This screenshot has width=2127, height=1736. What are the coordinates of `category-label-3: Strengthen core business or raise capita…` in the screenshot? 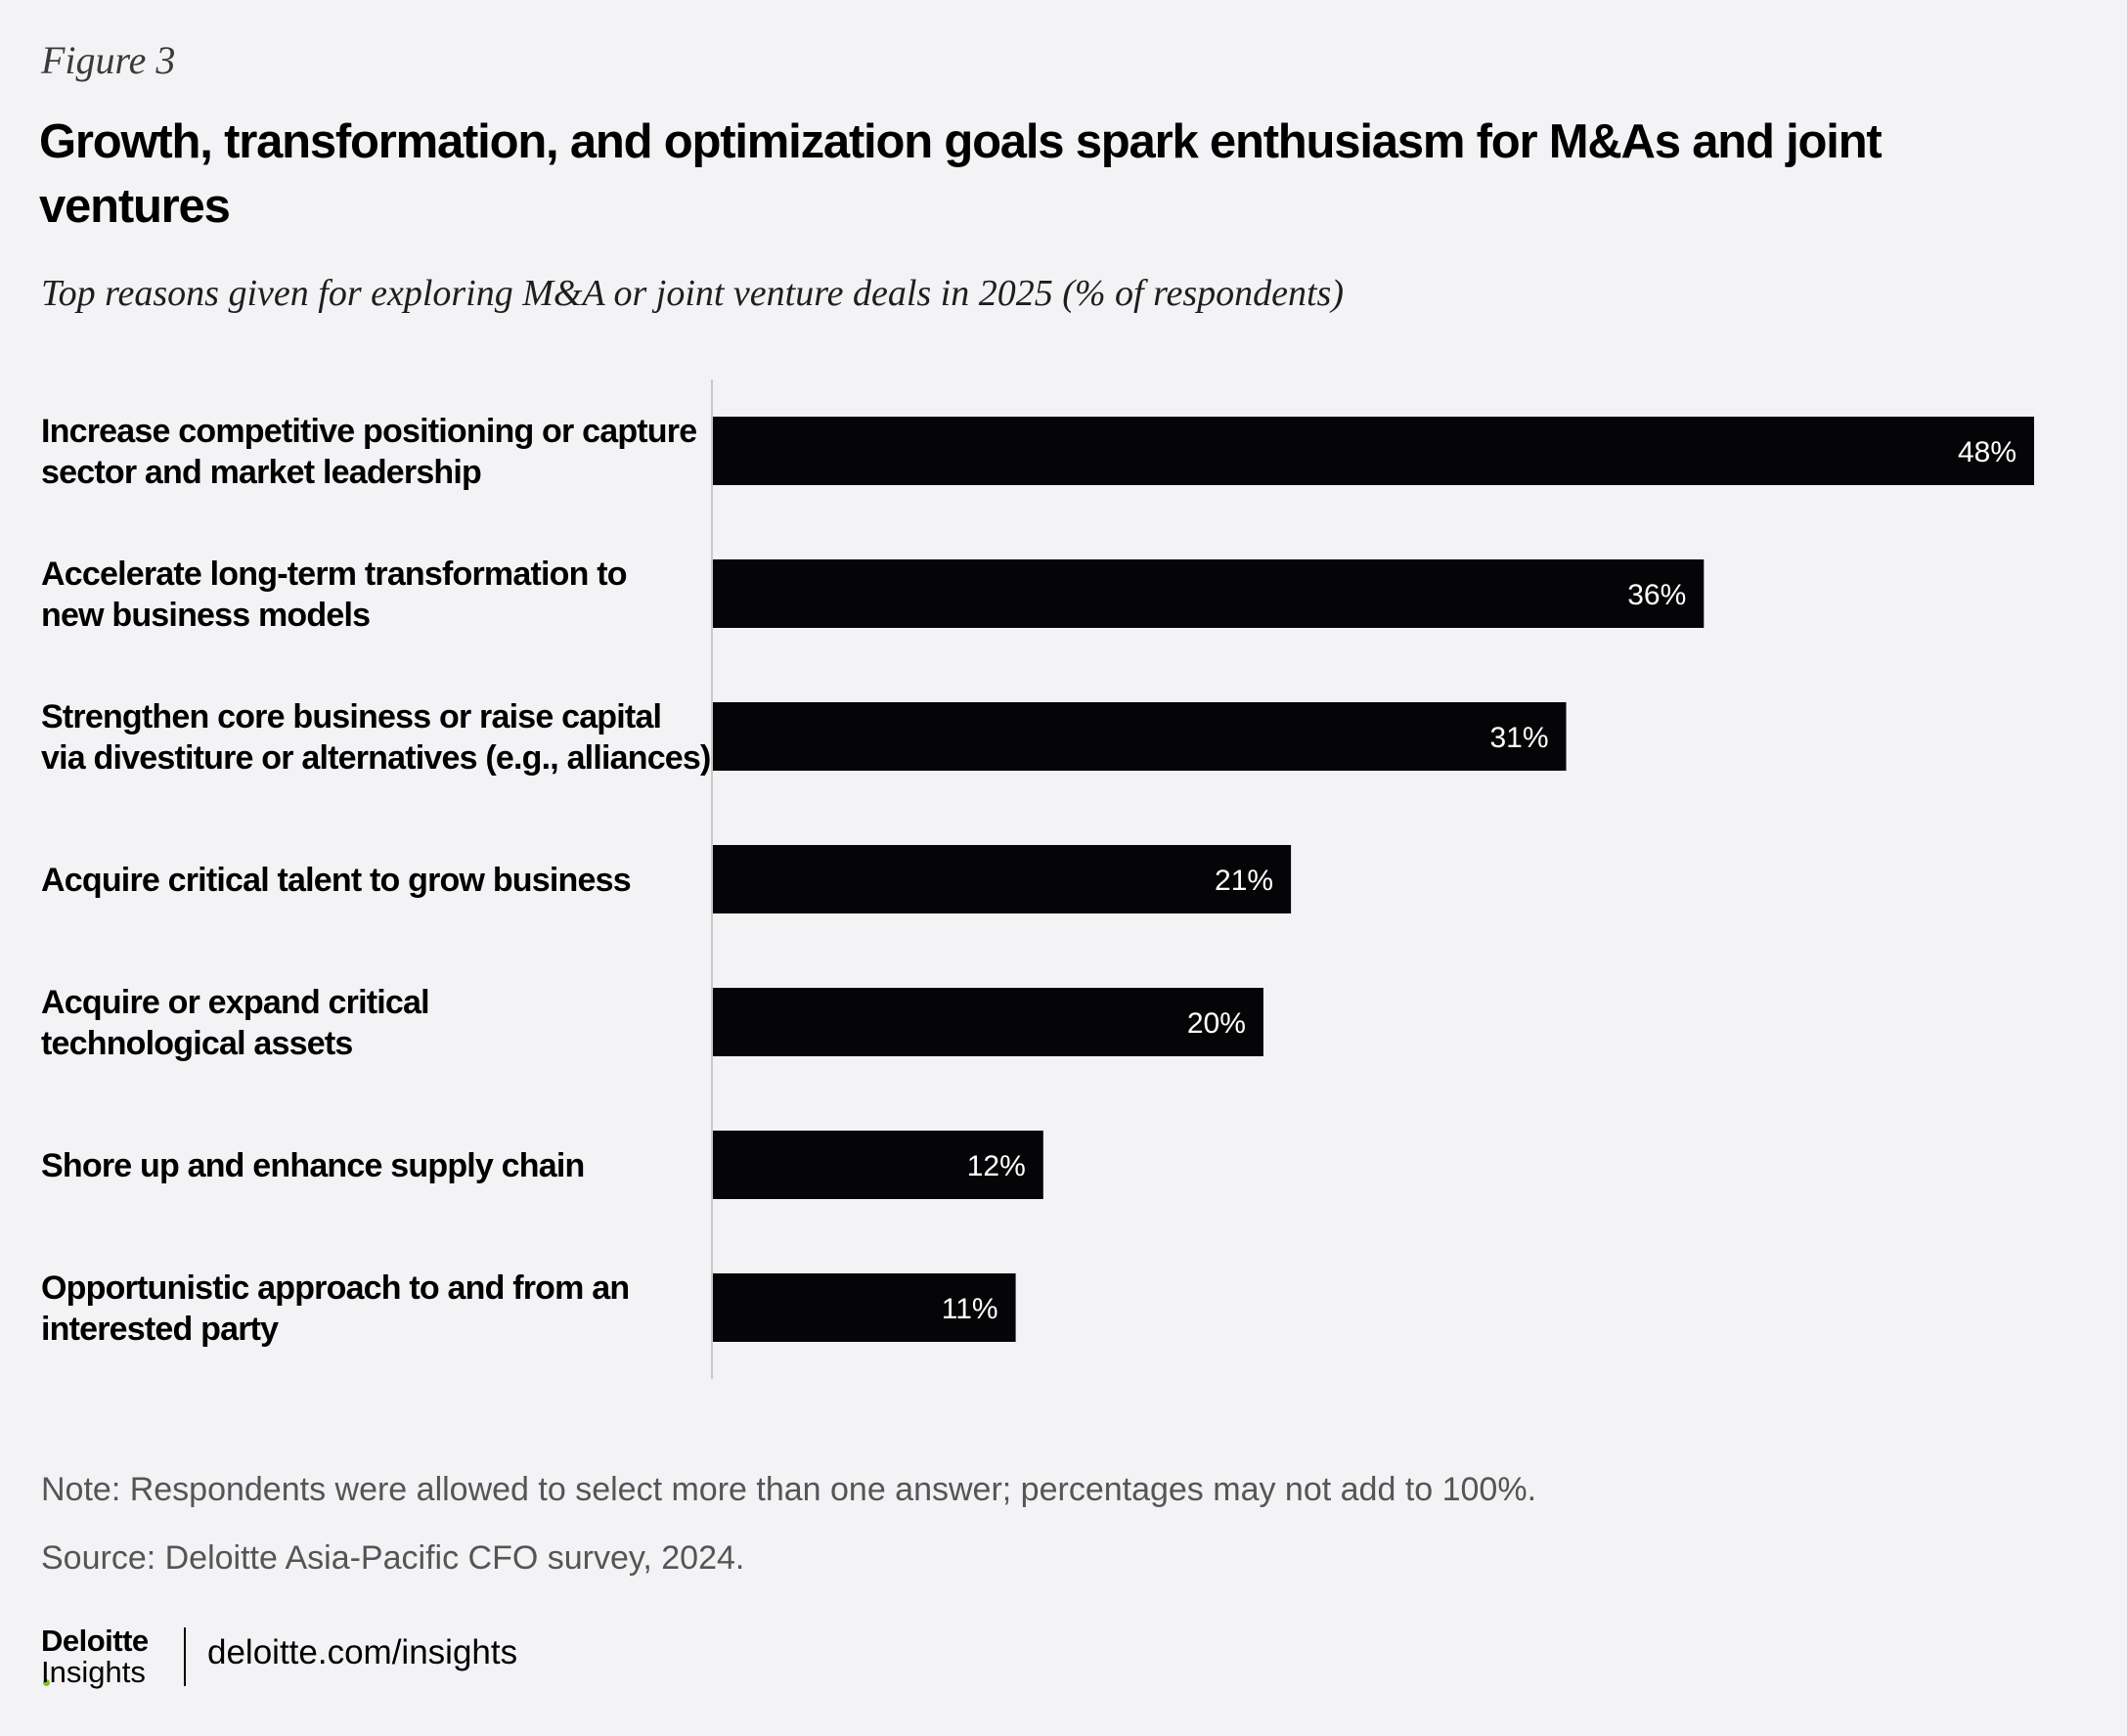 It's located at (376, 737).